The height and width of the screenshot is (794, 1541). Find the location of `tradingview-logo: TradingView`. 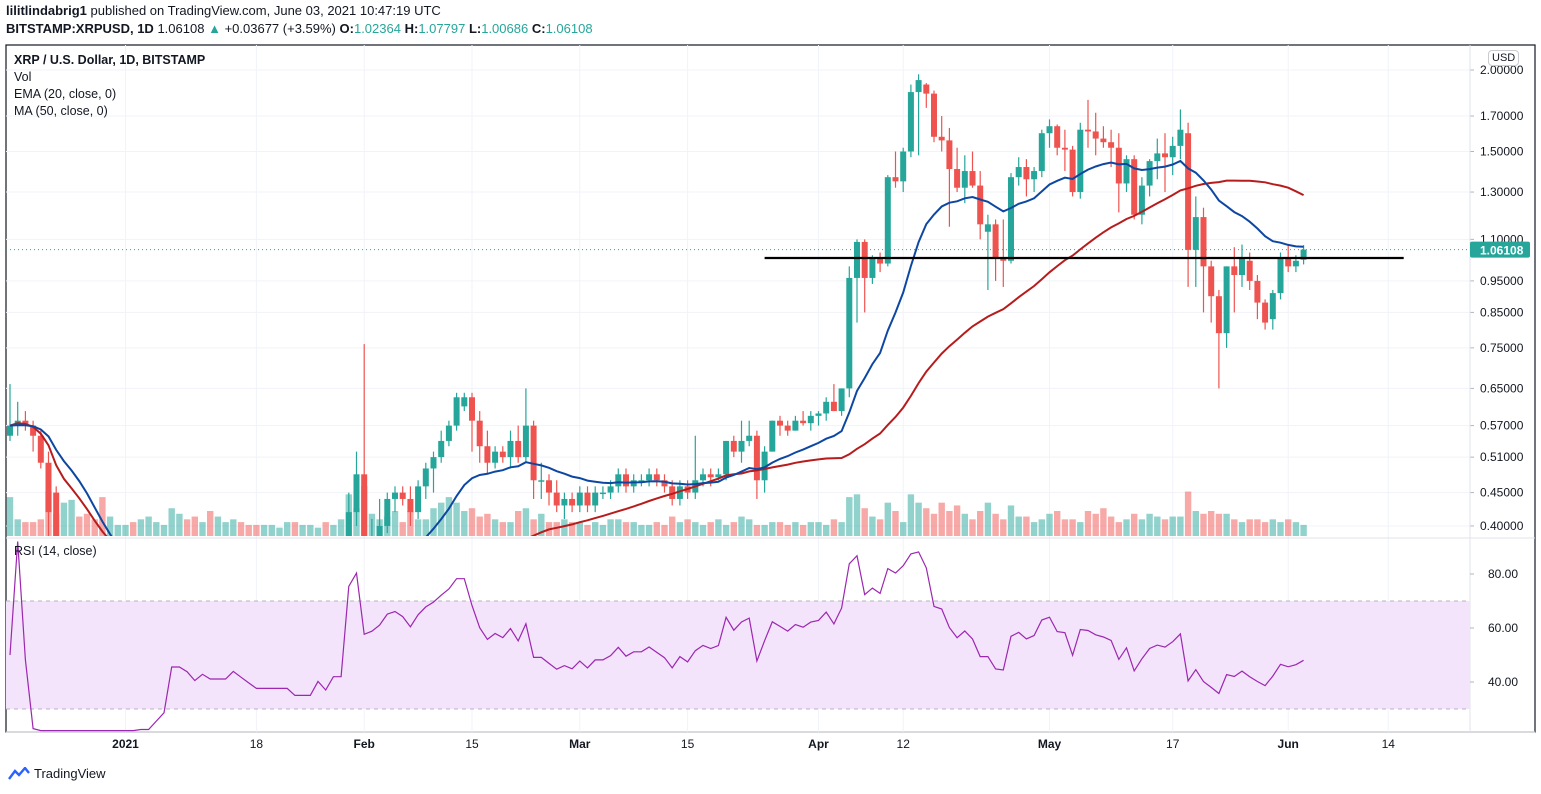

tradingview-logo: TradingView is located at coordinates (57, 773).